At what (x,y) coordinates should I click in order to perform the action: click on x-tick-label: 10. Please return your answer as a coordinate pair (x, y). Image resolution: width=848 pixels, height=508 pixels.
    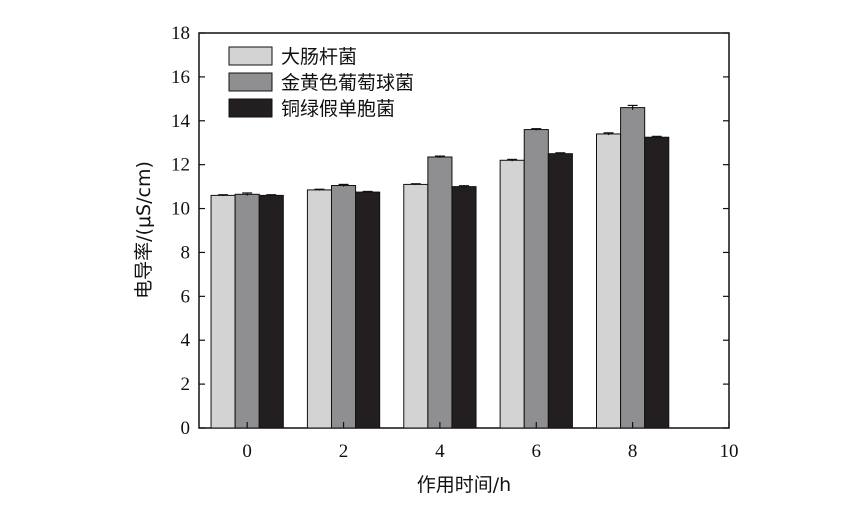
    Looking at the image, I should click on (729, 451).